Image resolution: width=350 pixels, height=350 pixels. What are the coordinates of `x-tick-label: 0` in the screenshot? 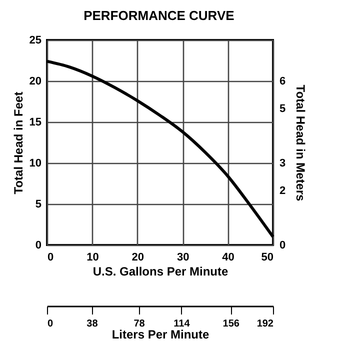 It's located at (51, 258).